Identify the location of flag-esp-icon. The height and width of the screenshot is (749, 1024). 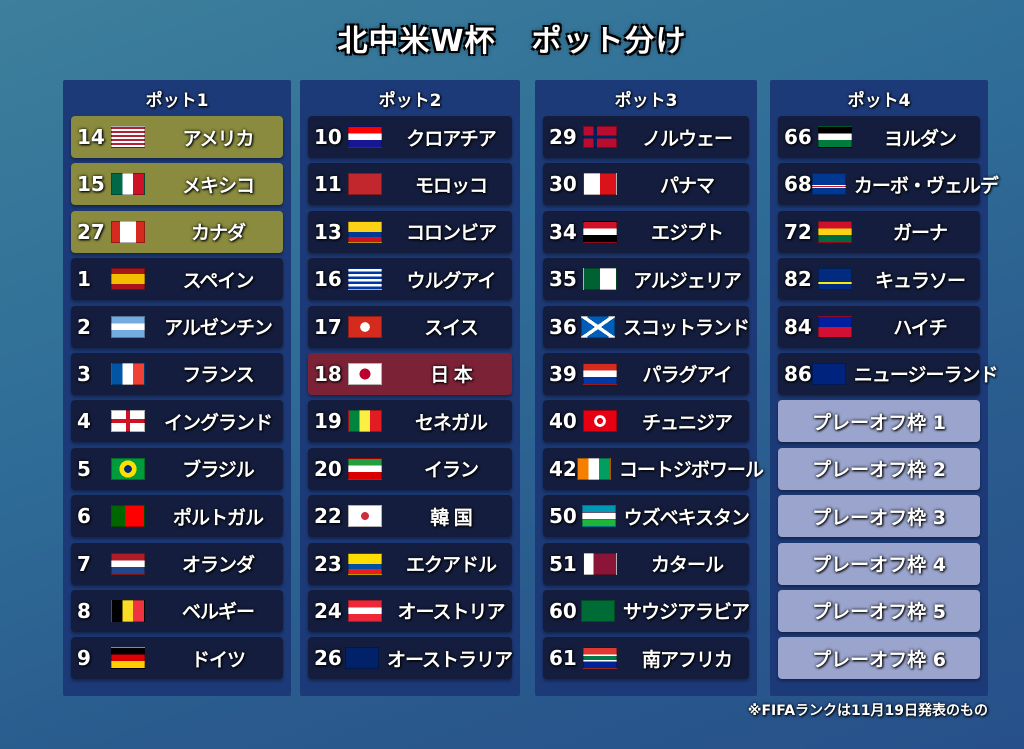
(128, 279).